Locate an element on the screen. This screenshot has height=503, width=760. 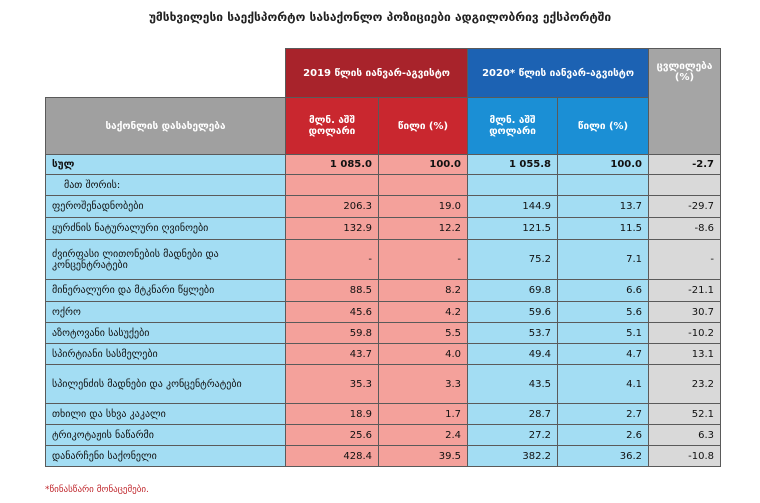
row-label: დანარჩენი საქონელი is located at coordinates (165, 456).